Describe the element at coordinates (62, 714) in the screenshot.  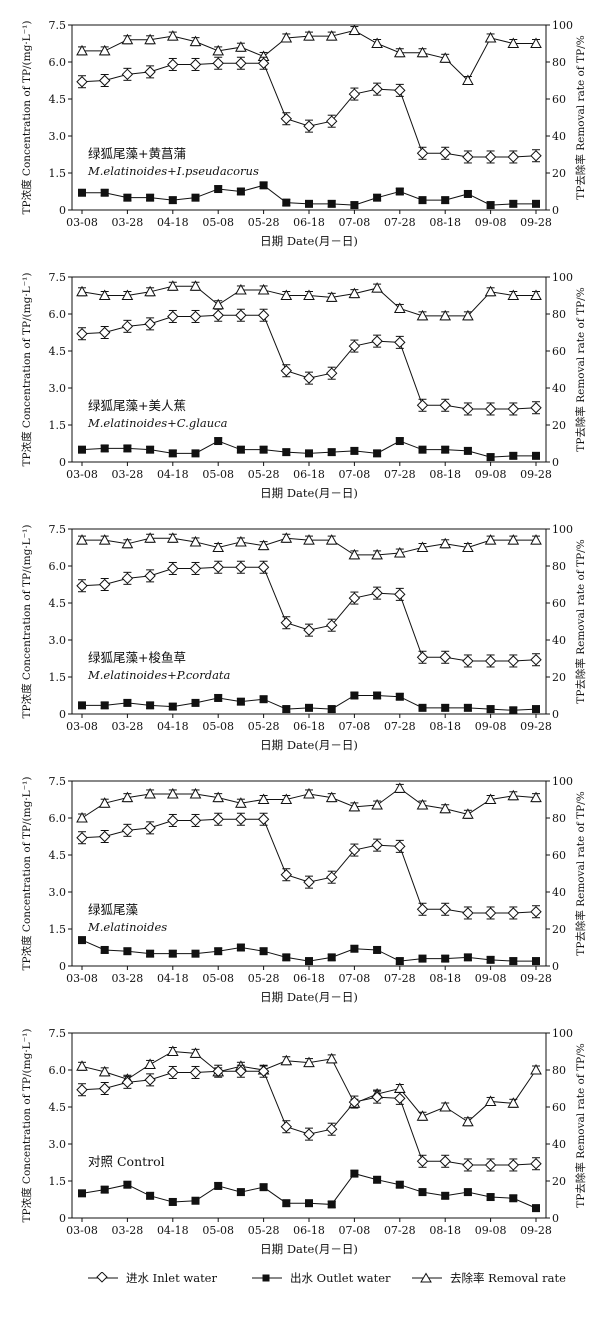
I see `y-left-tick-label: 0` at that location.